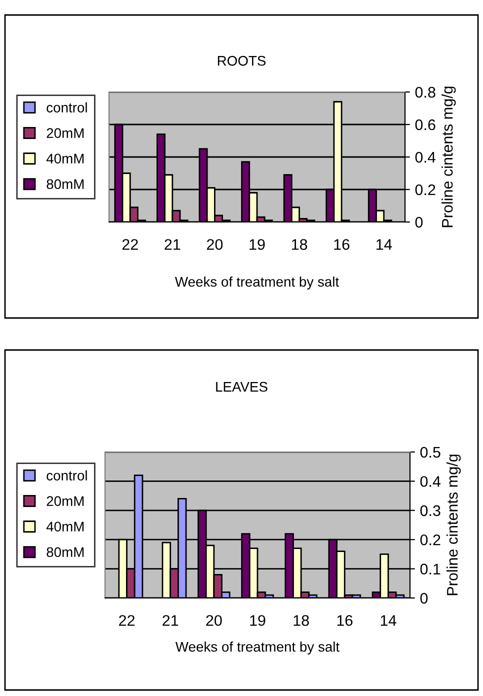 Image resolution: width=483 pixels, height=696 pixels. I want to click on y-tick-label: 0.1, so click(430, 569).